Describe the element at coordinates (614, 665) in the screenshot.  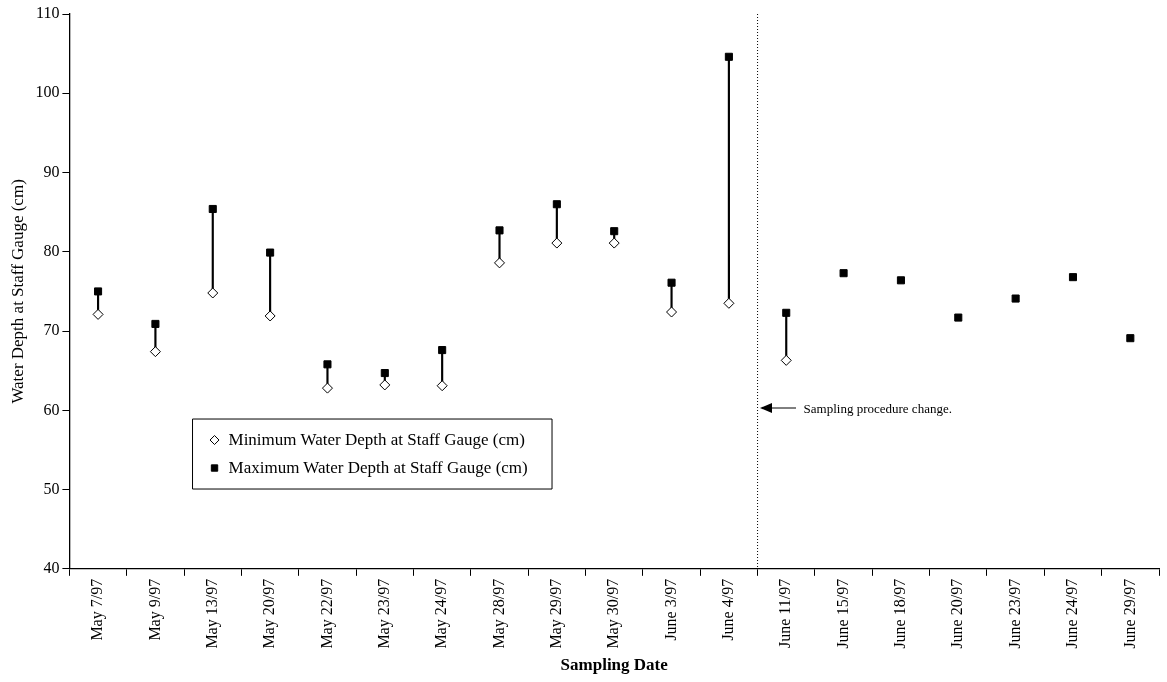
I see `x-axis-title: Sampling Date` at that location.